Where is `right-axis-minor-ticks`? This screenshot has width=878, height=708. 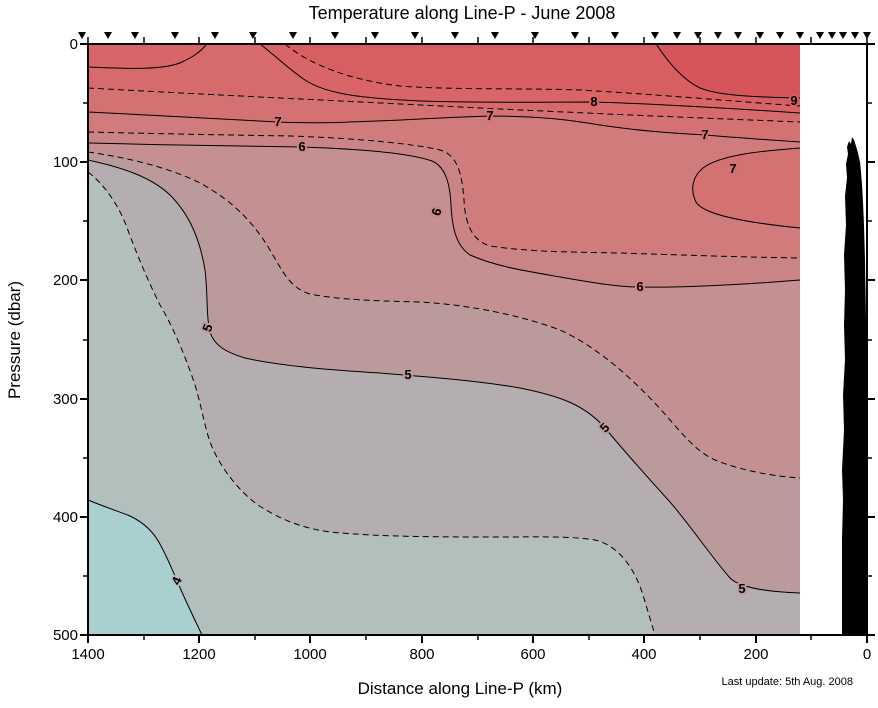
right-axis-minor-ticks is located at coordinates (869, 339).